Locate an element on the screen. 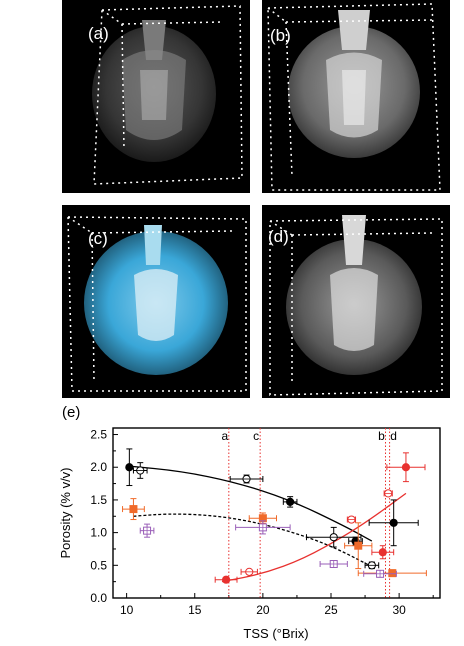  y-axis-label: Porosity (% v/v) is located at coordinates (65, 512).